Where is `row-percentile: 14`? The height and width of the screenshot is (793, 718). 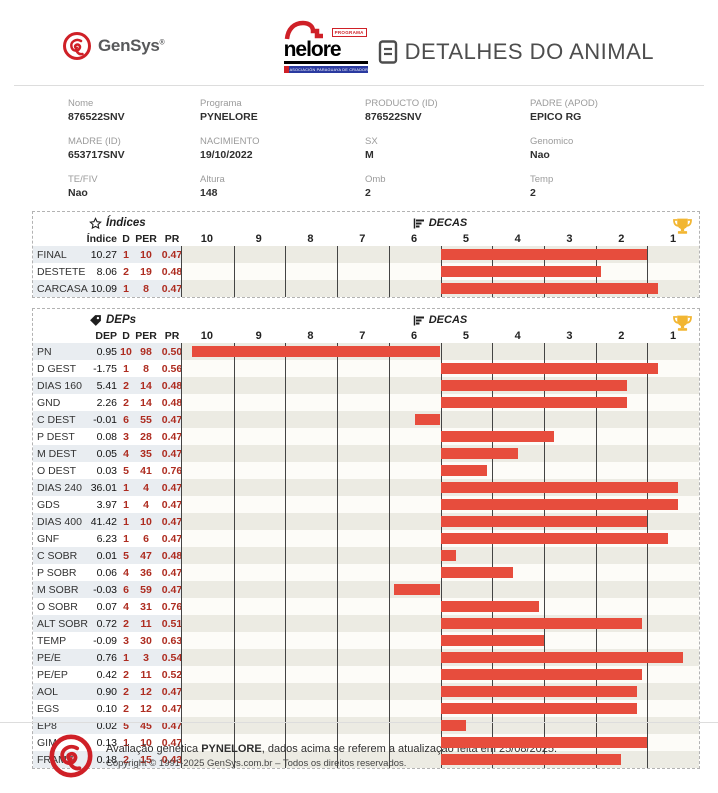 row-percentile: 14 is located at coordinates (146, 385).